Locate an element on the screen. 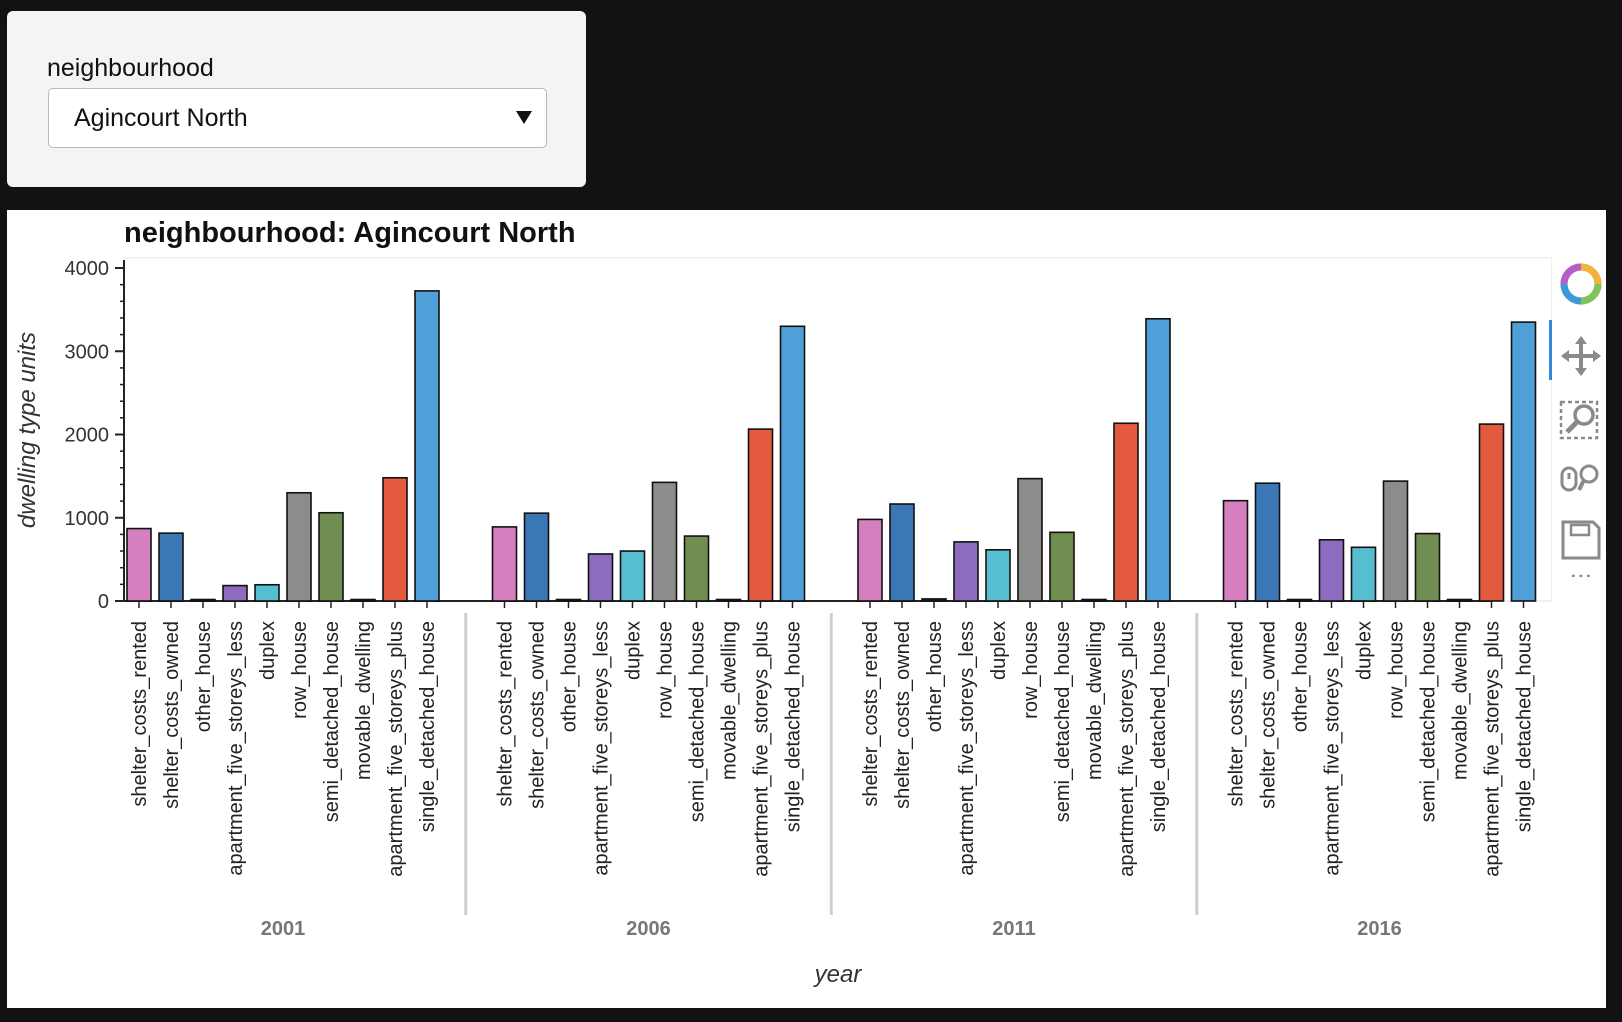 The image size is (1622, 1022). x-group-label: 2006 is located at coordinates (648, 929).